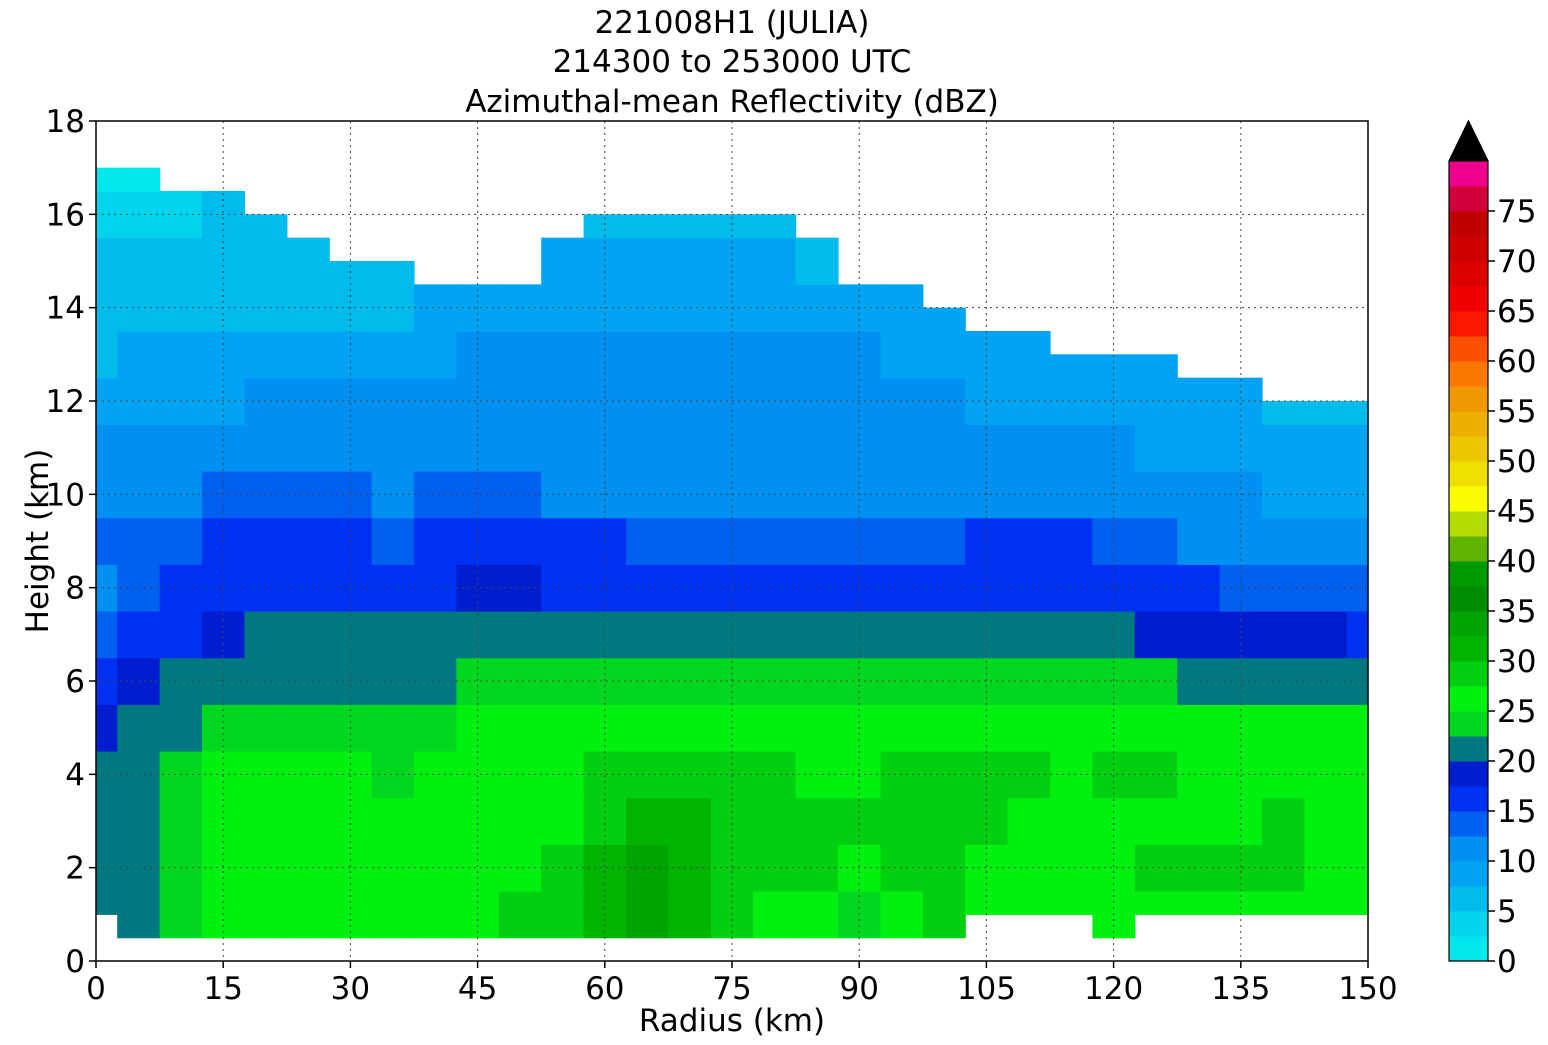  What do you see at coordinates (75, 869) in the screenshot?
I see `y-tick-label: 2` at bounding box center [75, 869].